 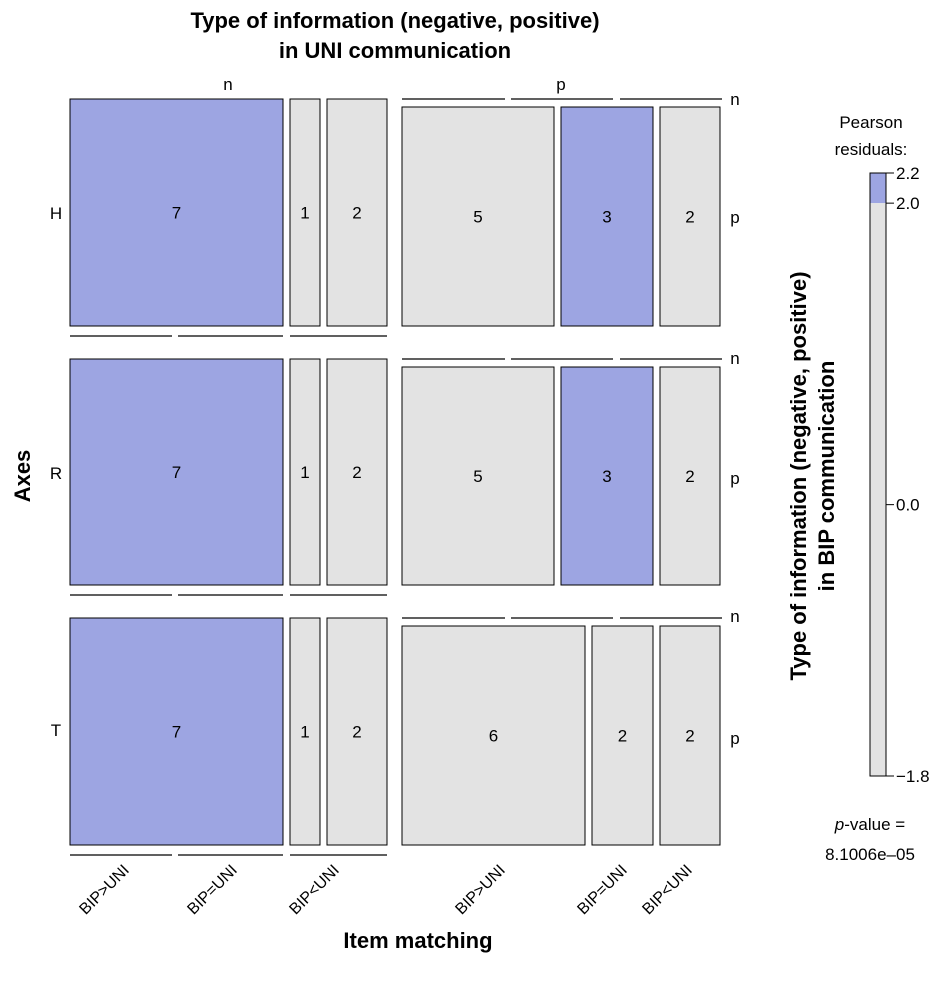 I want to click on chart-title-line1: Type of information (negative, positive), so click(x=394, y=20).